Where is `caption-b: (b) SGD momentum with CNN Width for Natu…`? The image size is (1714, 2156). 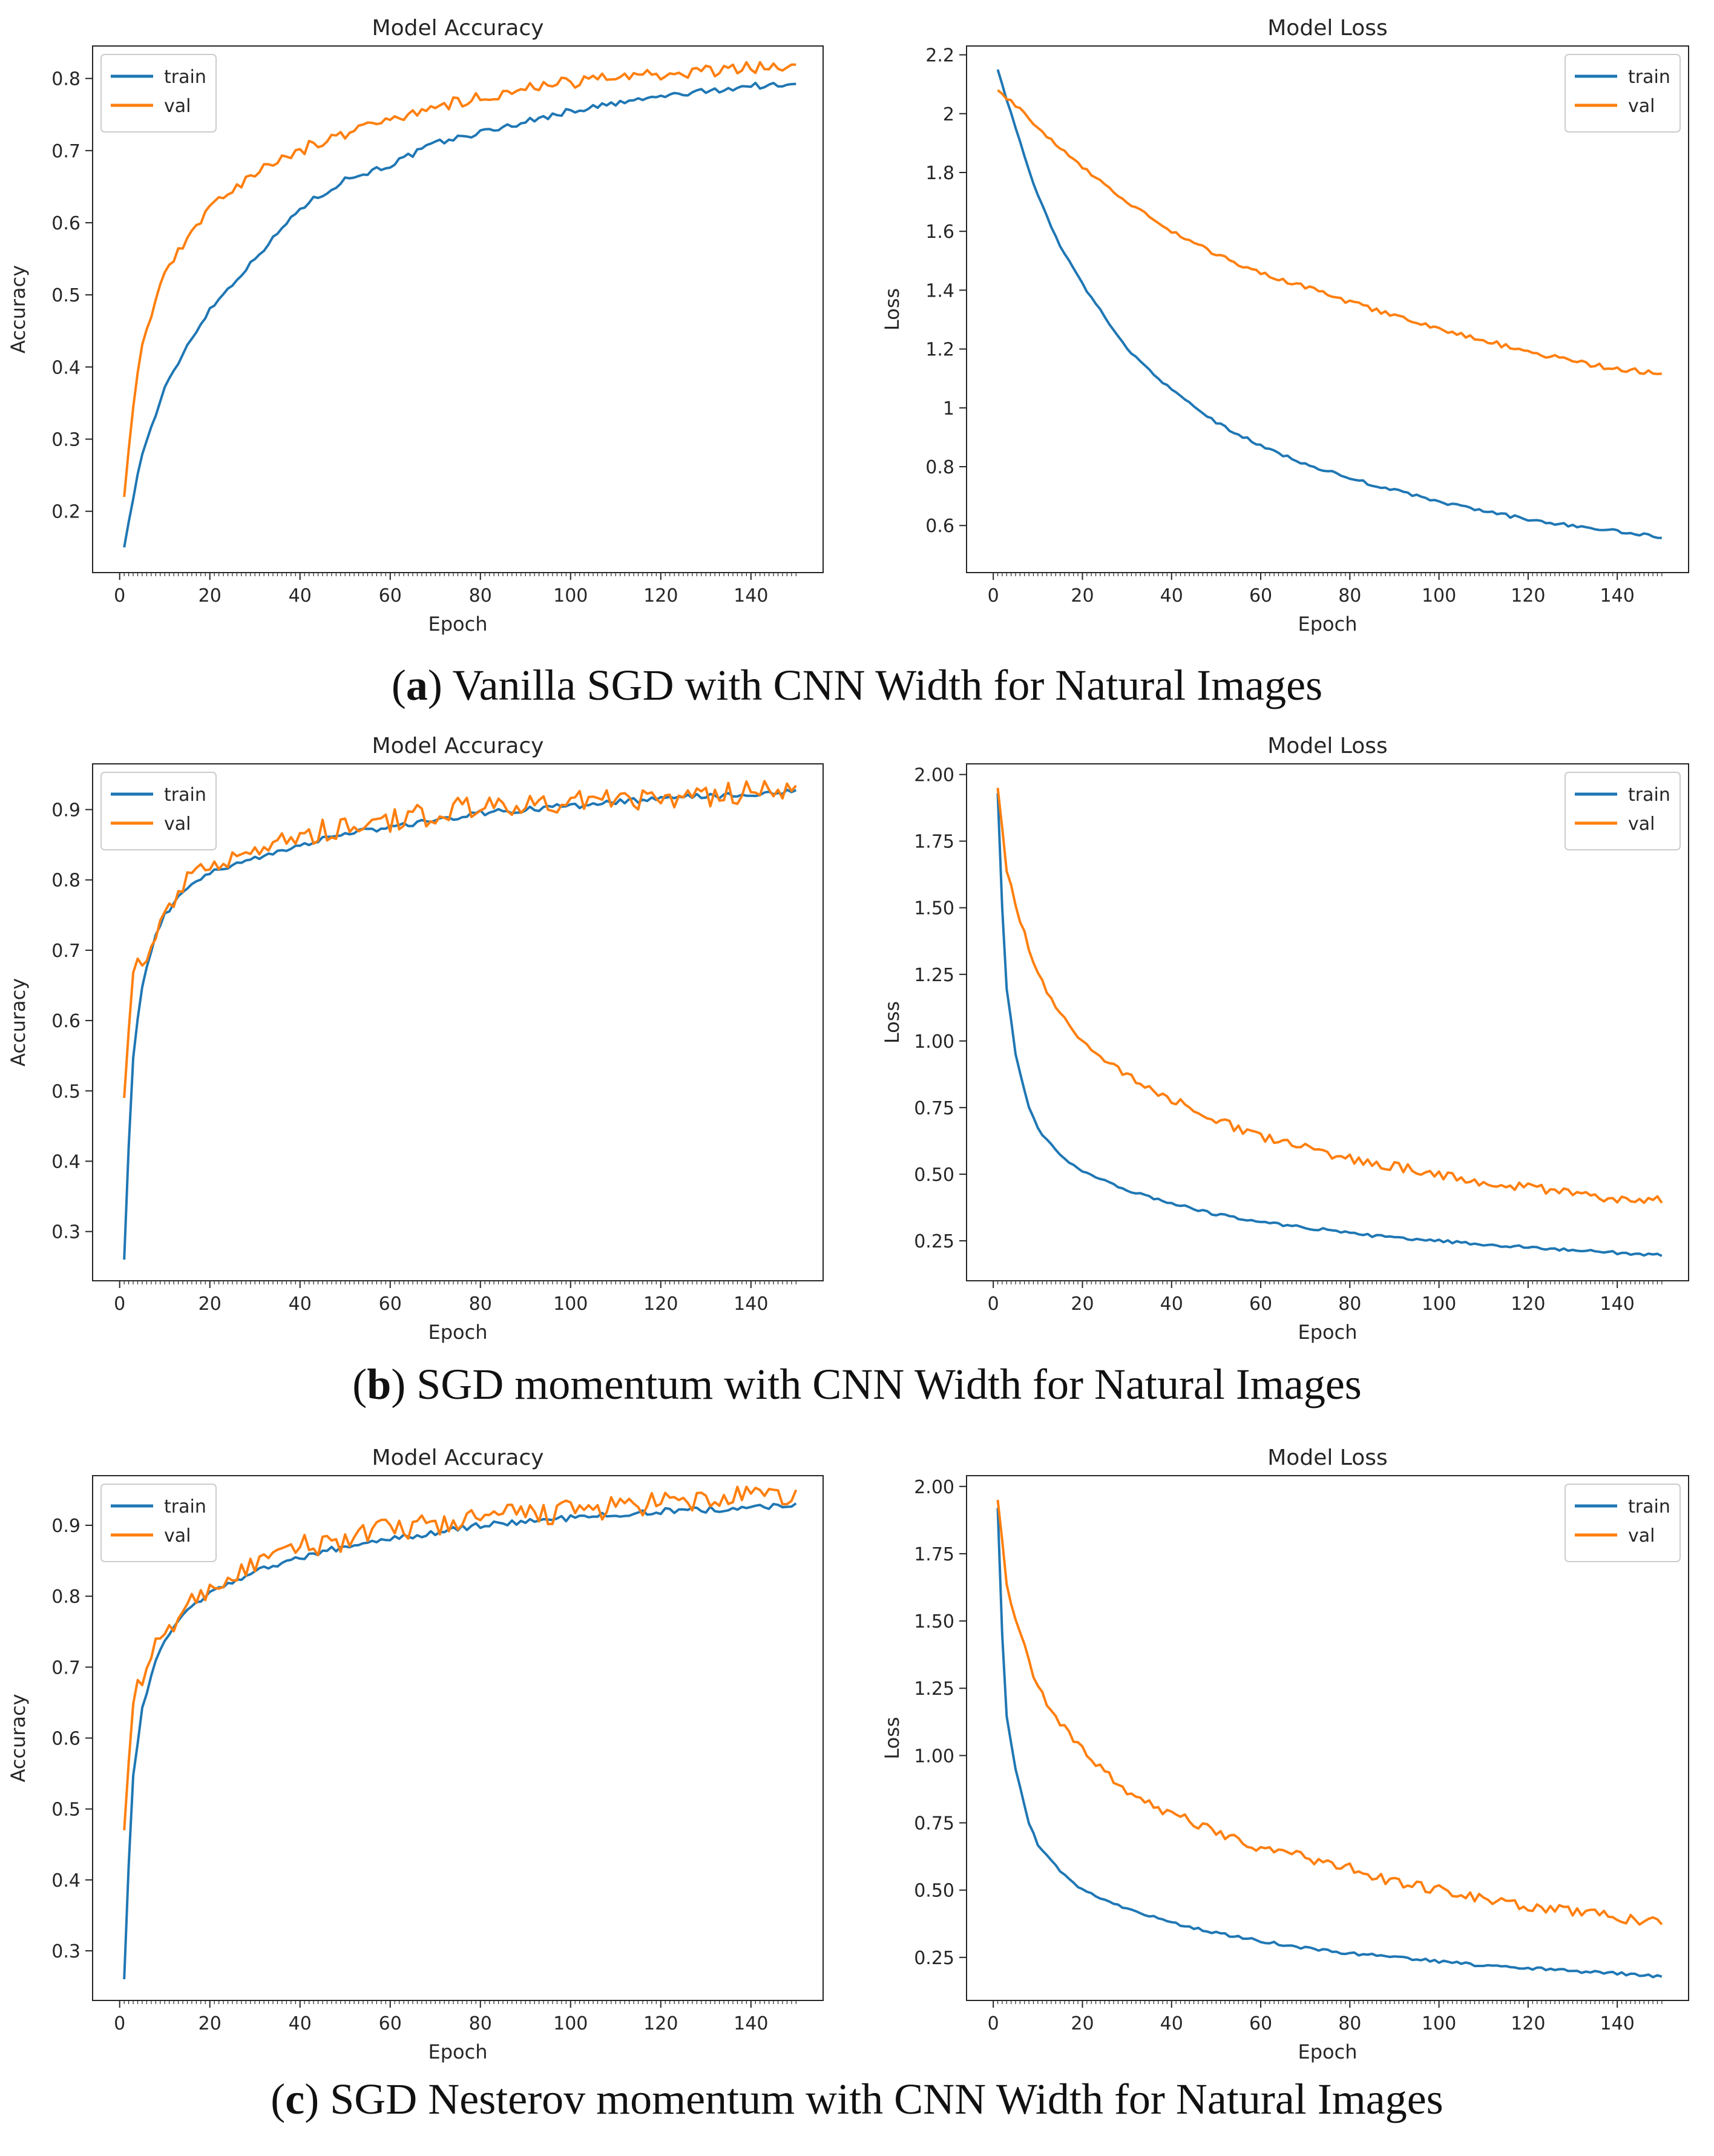
caption-b: (b) SGD momentum with CNN Width for Natu… is located at coordinates (857, 1384).